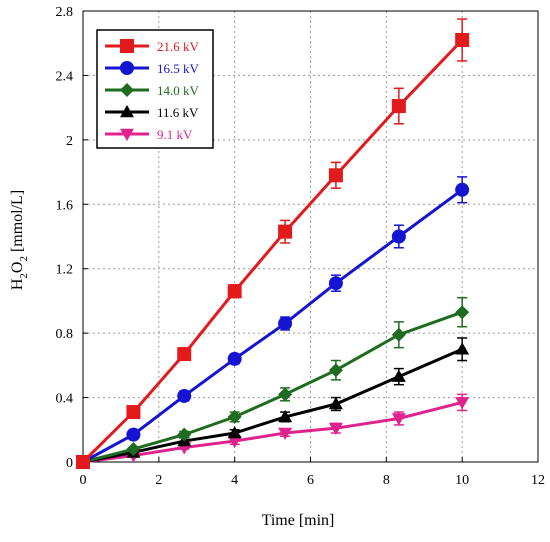  Describe the element at coordinates (17, 268) in the screenshot. I see `y-label-o: O` at that location.